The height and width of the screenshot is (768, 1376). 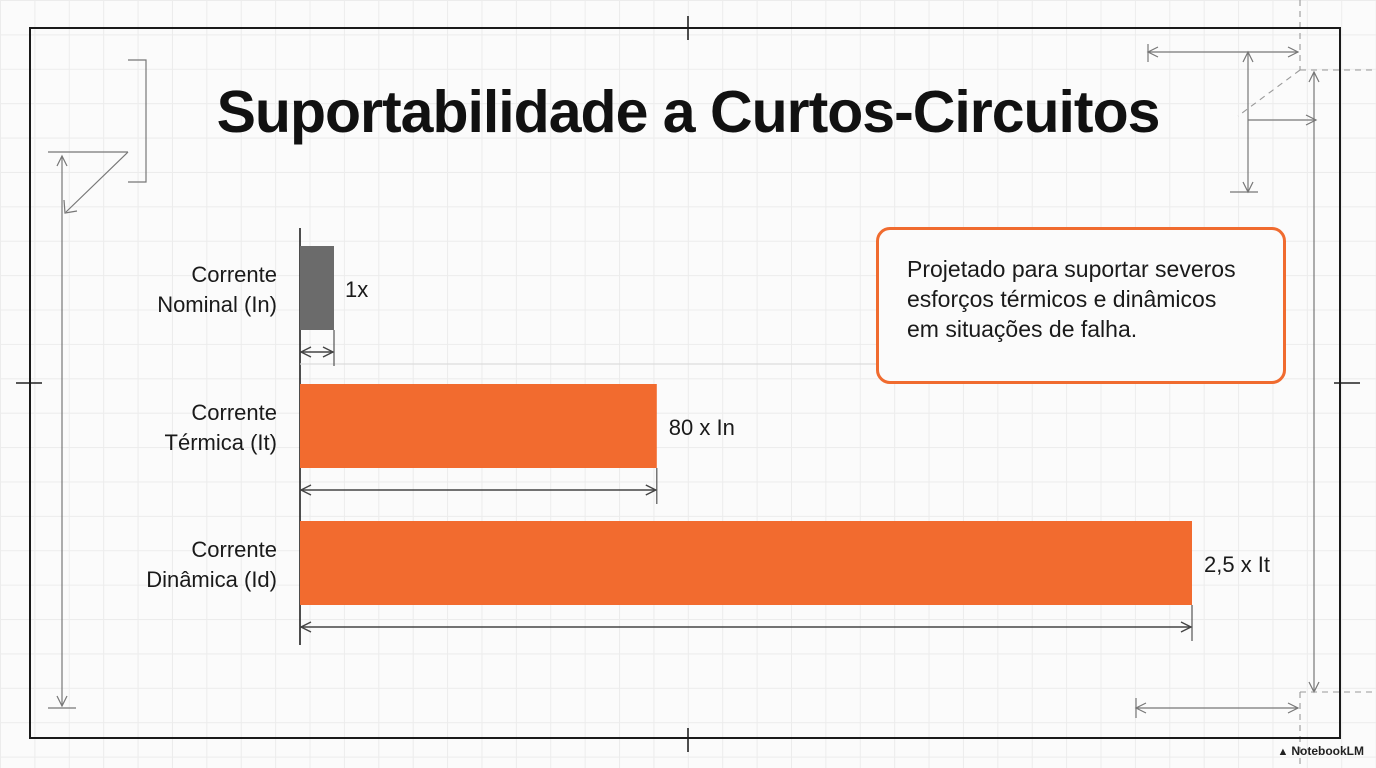 What do you see at coordinates (211, 579) in the screenshot?
I see `category-label: Dinâmica (Id)` at bounding box center [211, 579].